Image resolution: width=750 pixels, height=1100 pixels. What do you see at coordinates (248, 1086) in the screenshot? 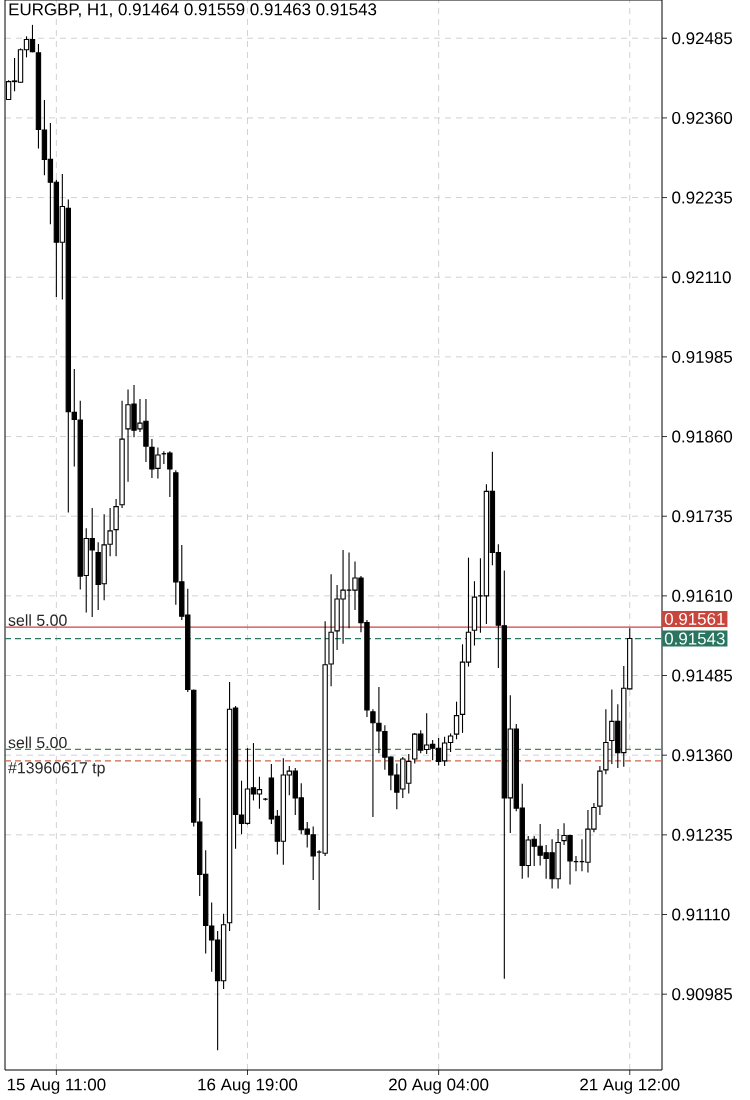
I see `x-tick-label: 16 Aug 19:00` at bounding box center [248, 1086].